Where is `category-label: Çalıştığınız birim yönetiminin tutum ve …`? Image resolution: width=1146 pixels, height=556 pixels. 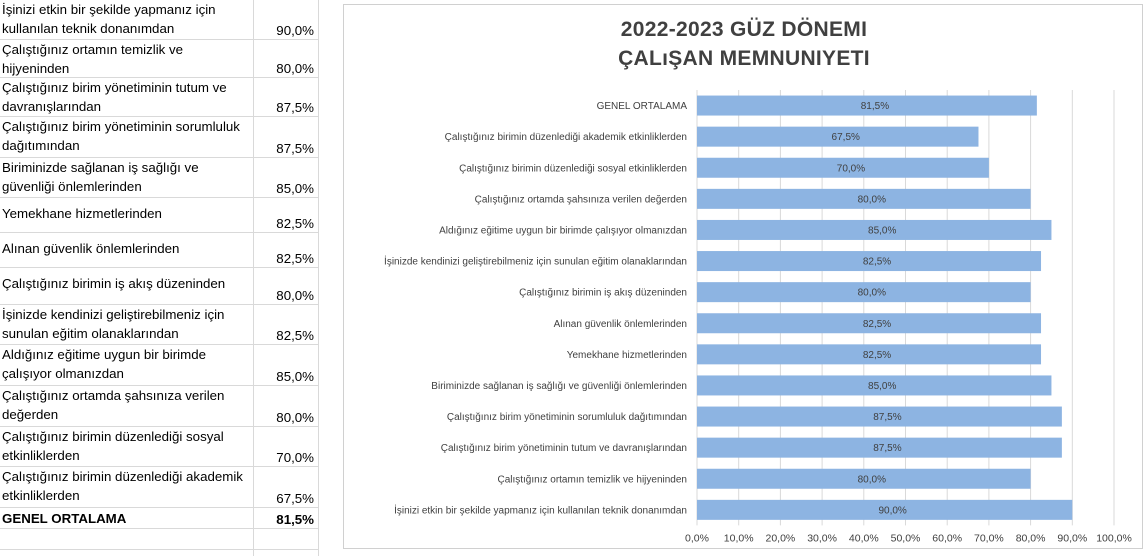 category-label: Çalıştığınız birim yönetiminin tutum ve … is located at coordinates (564, 448).